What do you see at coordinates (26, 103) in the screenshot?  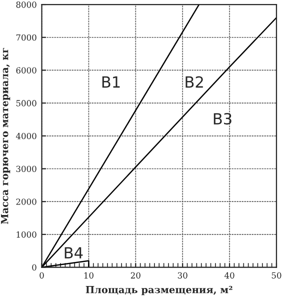 I see `y-tick-label: 5000` at bounding box center [26, 103].